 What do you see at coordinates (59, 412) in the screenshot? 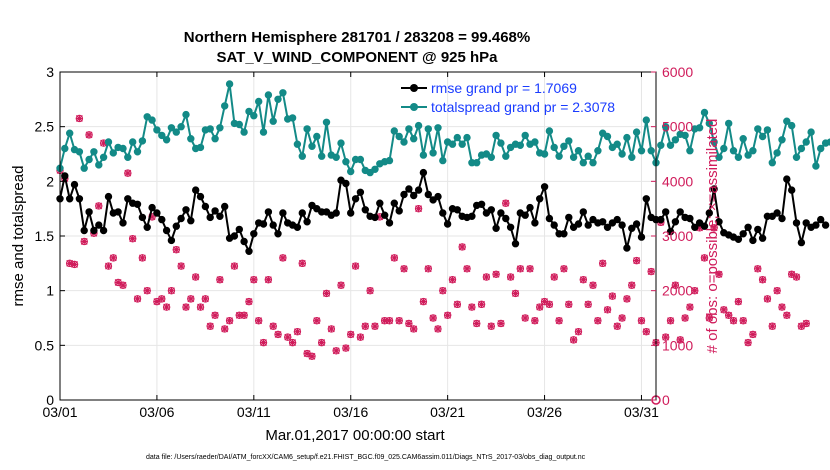
I see `x-tick-label: 03/01` at bounding box center [59, 412].